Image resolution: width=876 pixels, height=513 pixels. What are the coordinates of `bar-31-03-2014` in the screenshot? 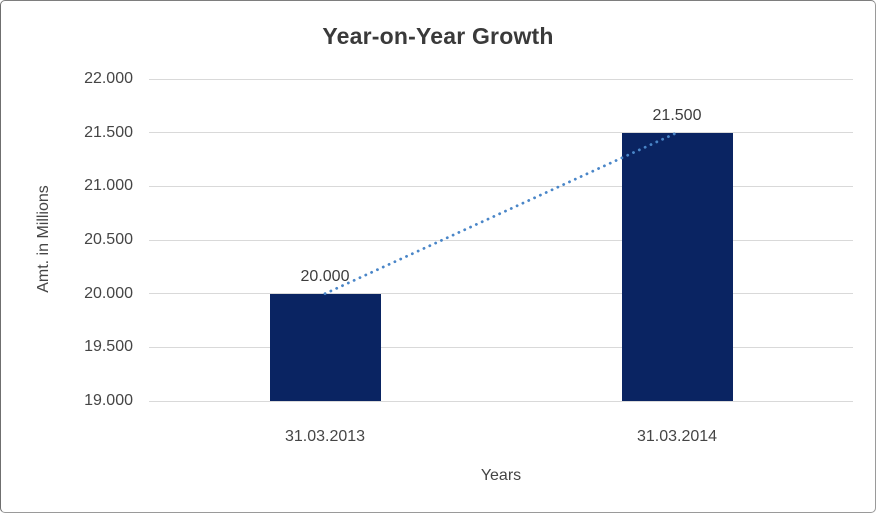 It's located at (677, 266).